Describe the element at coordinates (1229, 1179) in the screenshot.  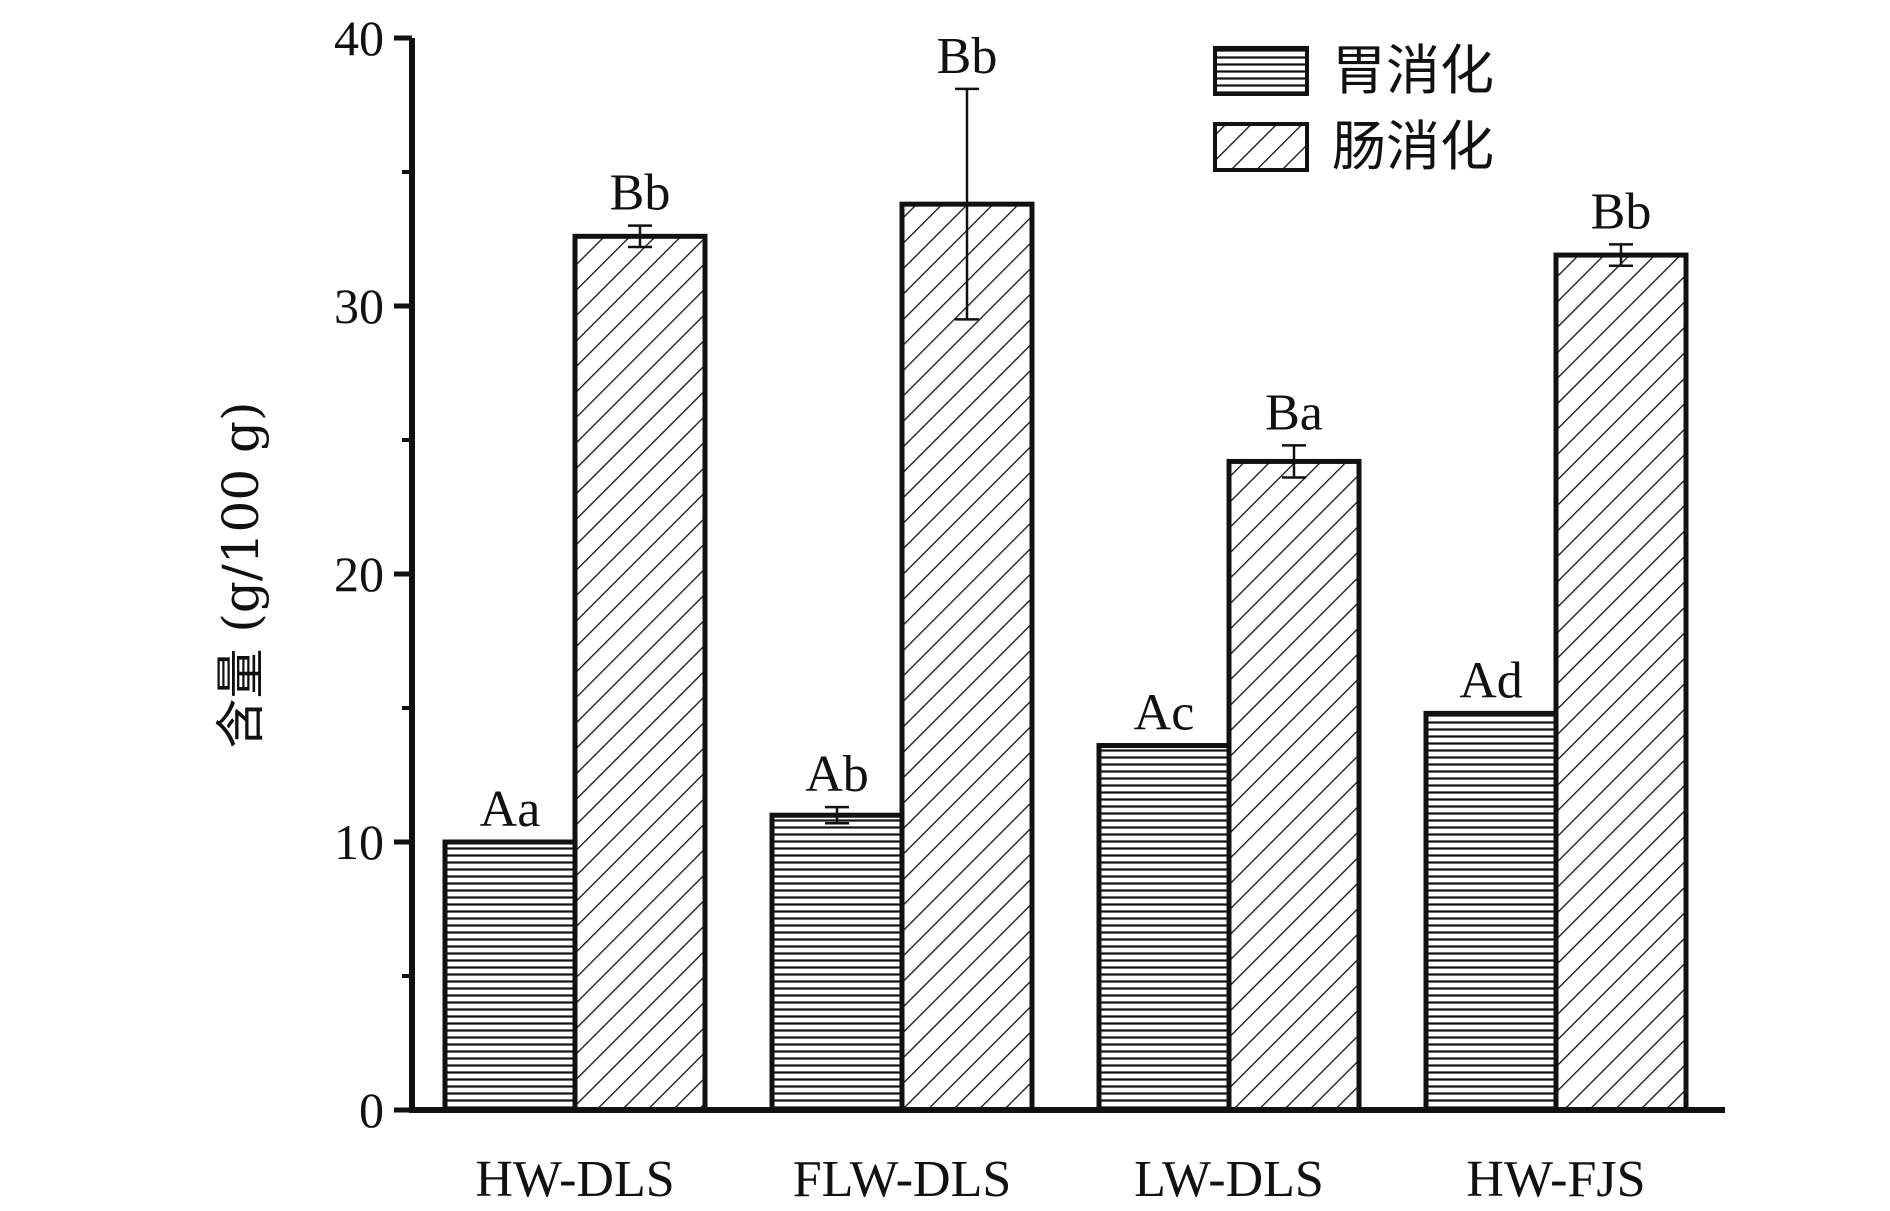
I see `x-tick-label: LW-DLS` at that location.